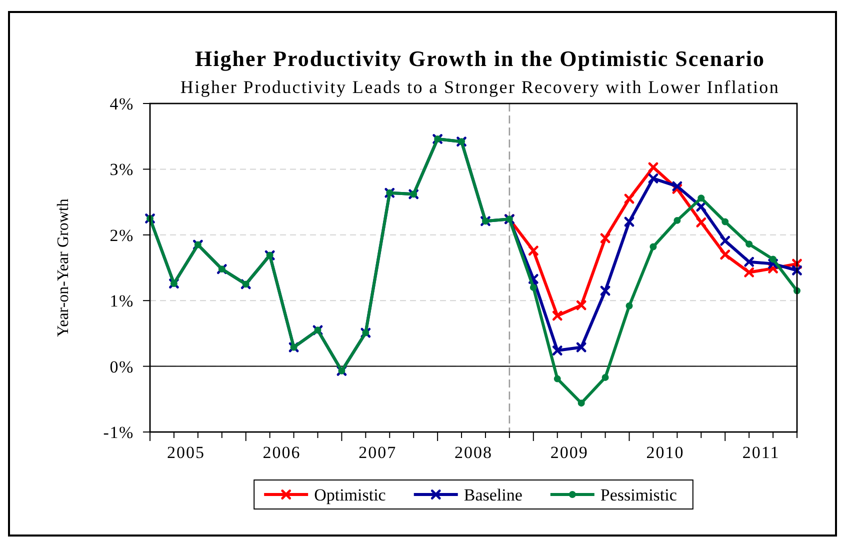 This screenshot has height=537, width=850. Describe the element at coordinates (122, 235) in the screenshot. I see `y-tick-label: 2%` at that location.